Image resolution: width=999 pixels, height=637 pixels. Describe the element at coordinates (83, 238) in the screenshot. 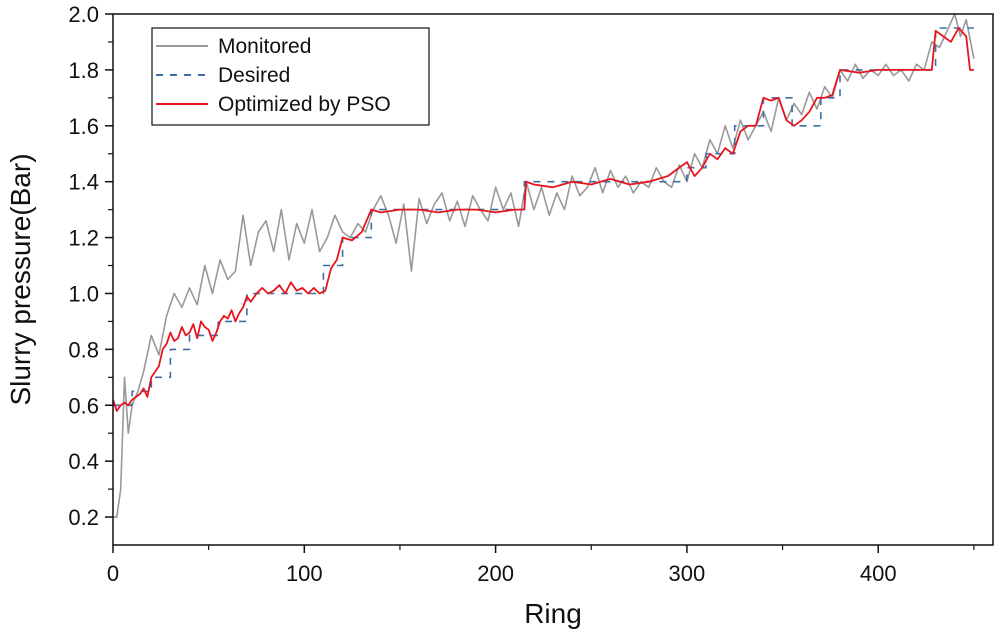

I see `y-tick-label: 1.2` at that location.